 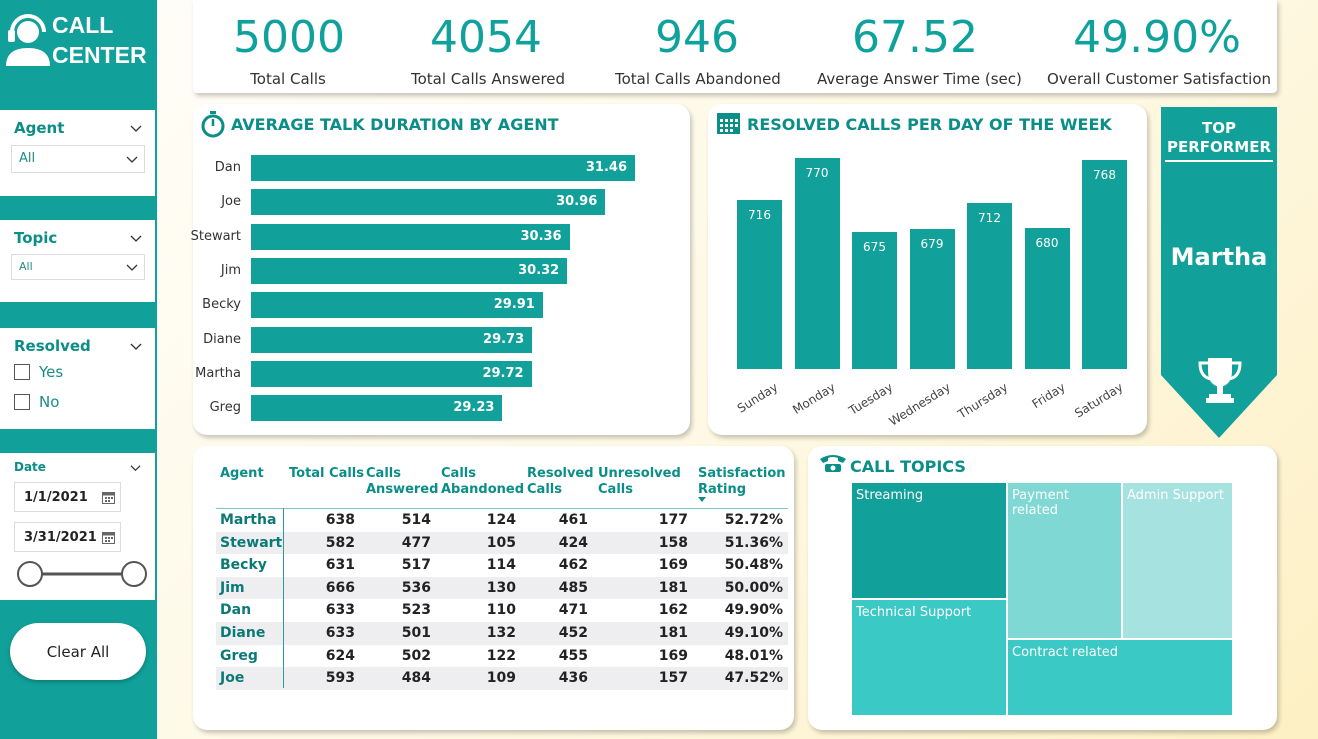 I want to click on agent-filter: Agent All, so click(x=77, y=153).